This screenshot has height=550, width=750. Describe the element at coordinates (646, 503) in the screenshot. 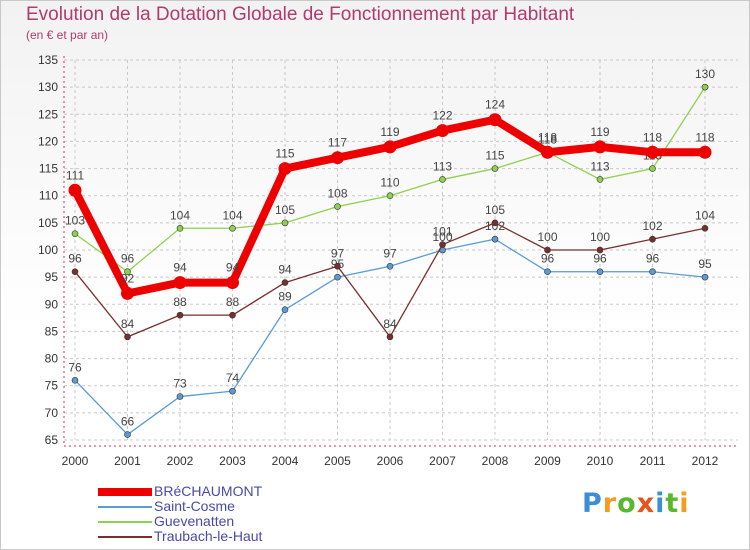

I see `logo-letter: x` at that location.